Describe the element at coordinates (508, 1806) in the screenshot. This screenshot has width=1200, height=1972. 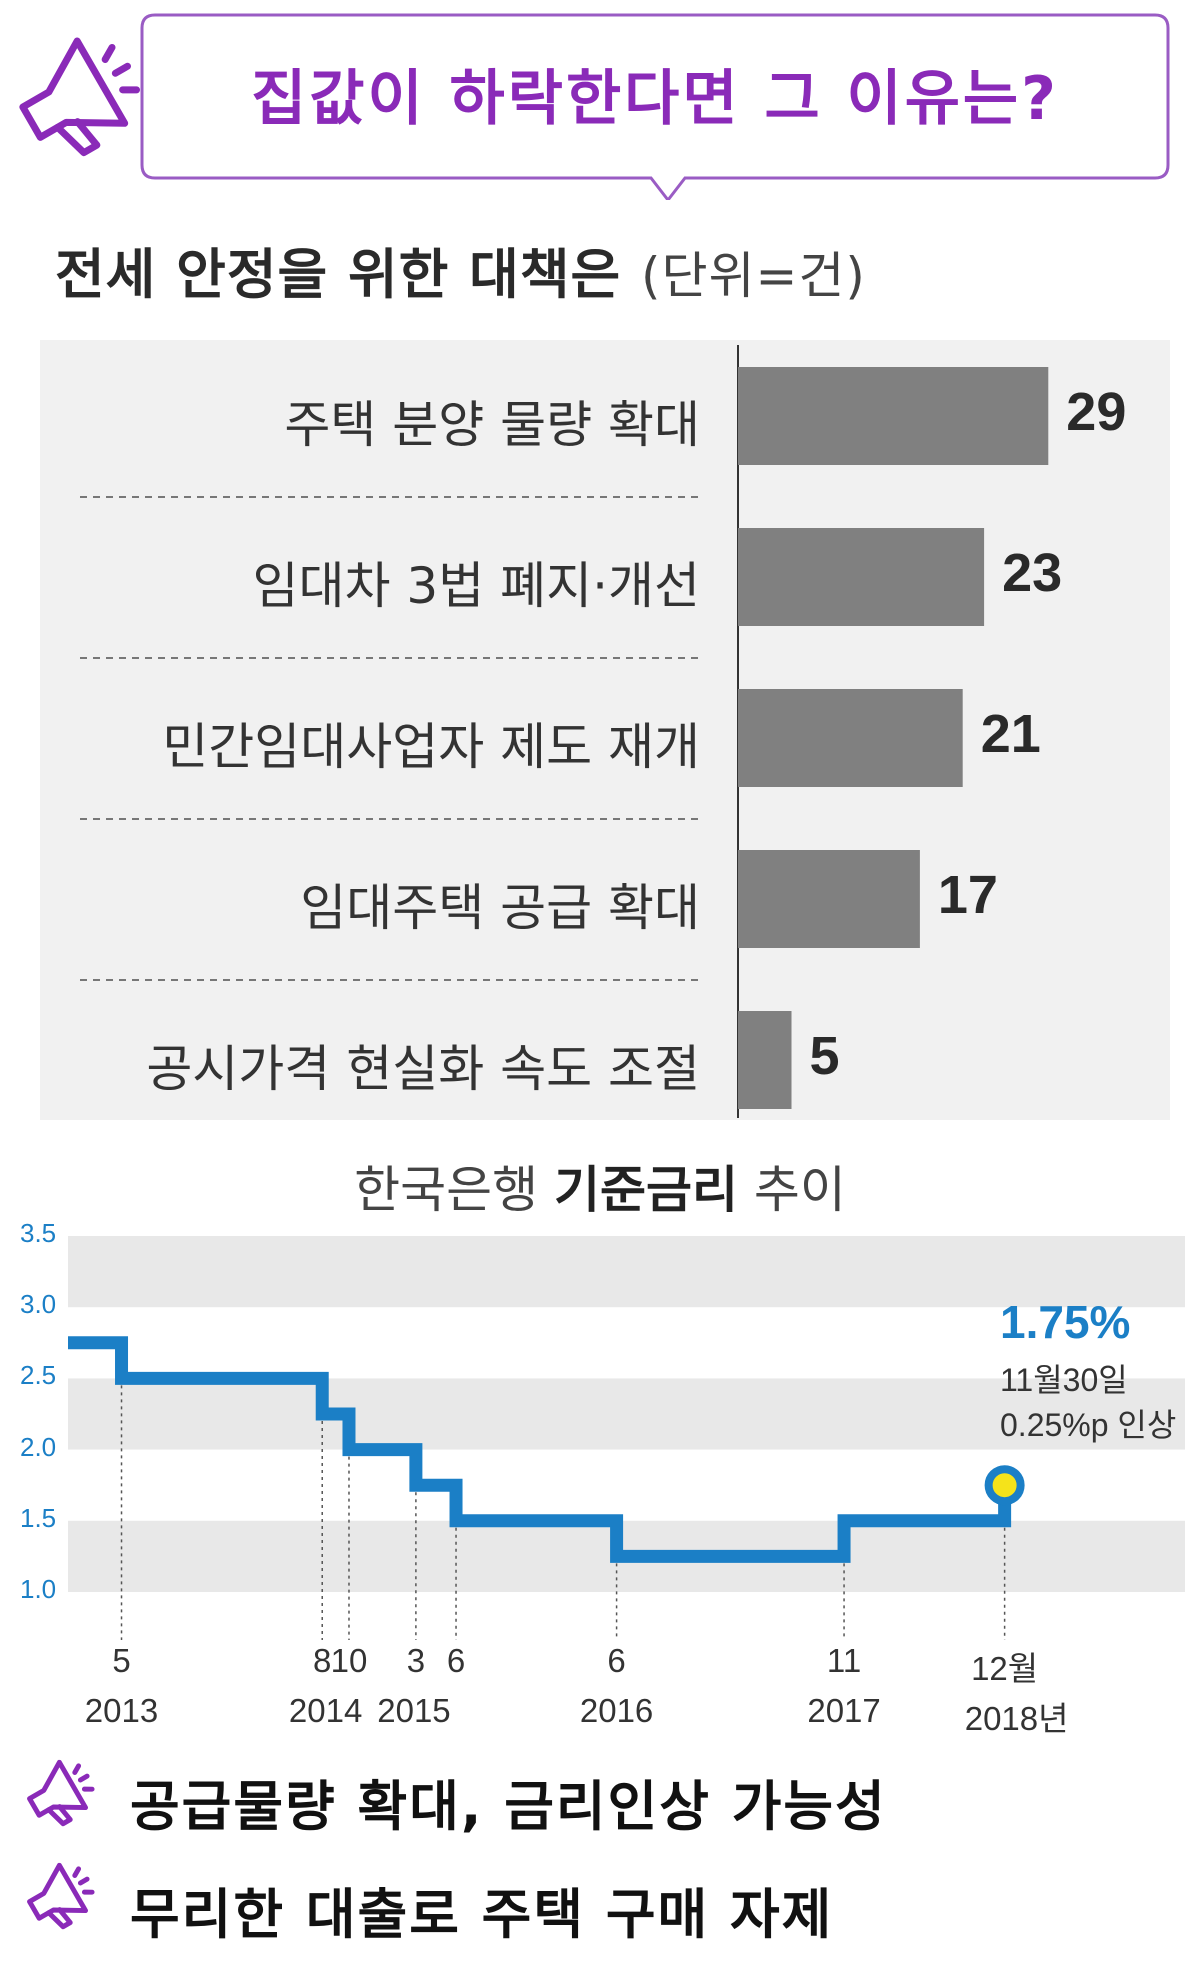
I see `bullet-item-1: 공급물량 확대, 금리인상 가능성` at that location.